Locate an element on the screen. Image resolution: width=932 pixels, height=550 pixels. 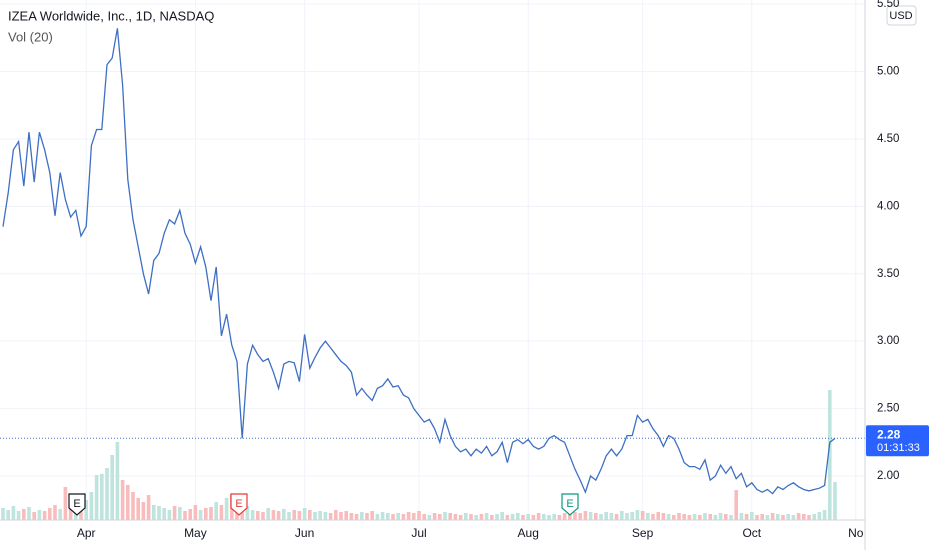
x-tick-label: No is located at coordinates (856, 533).